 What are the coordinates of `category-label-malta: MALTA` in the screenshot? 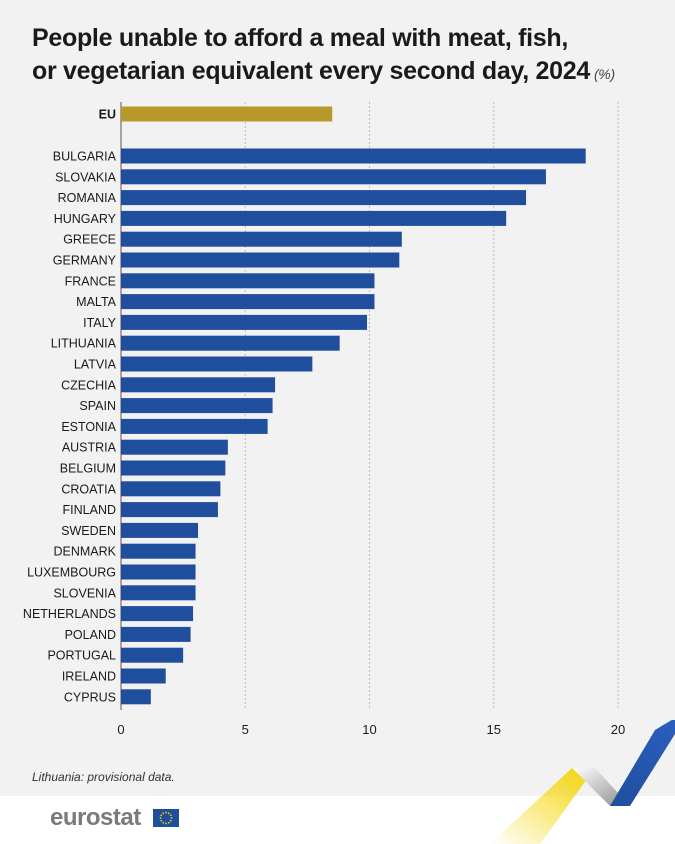 It's located at (96, 302).